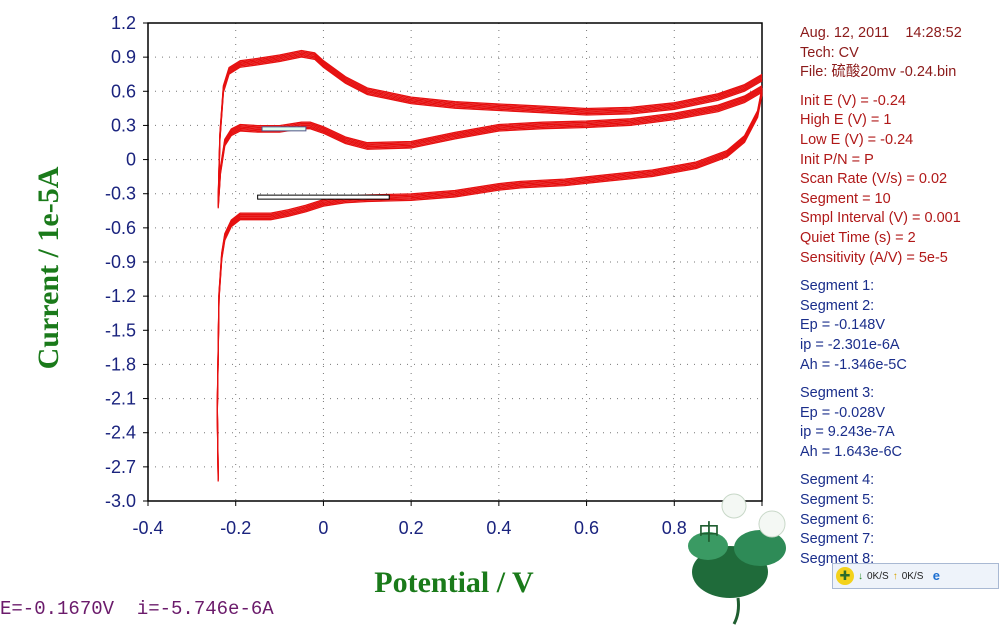 The width and height of the screenshot is (999, 626). What do you see at coordinates (120, 194) in the screenshot?
I see `y-tick-label: -0.3` at bounding box center [120, 194].